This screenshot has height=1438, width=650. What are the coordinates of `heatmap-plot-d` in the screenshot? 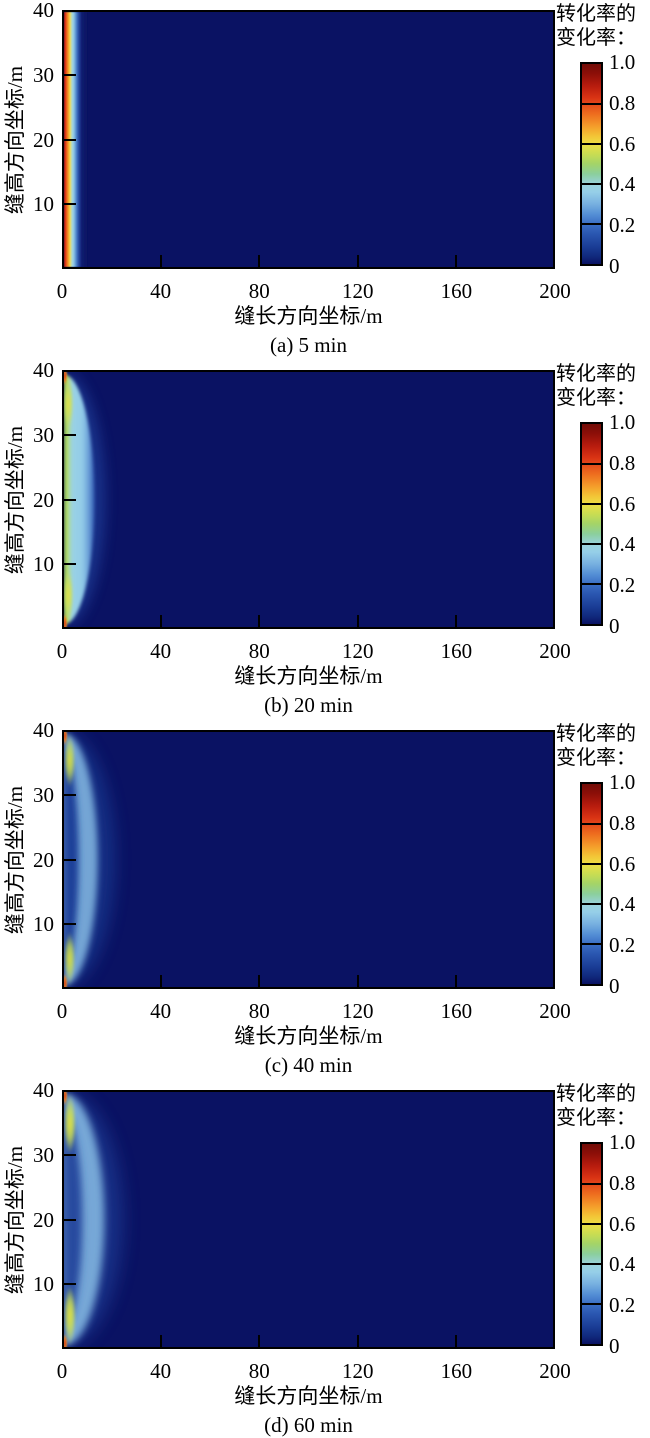 It's located at (308, 1219).